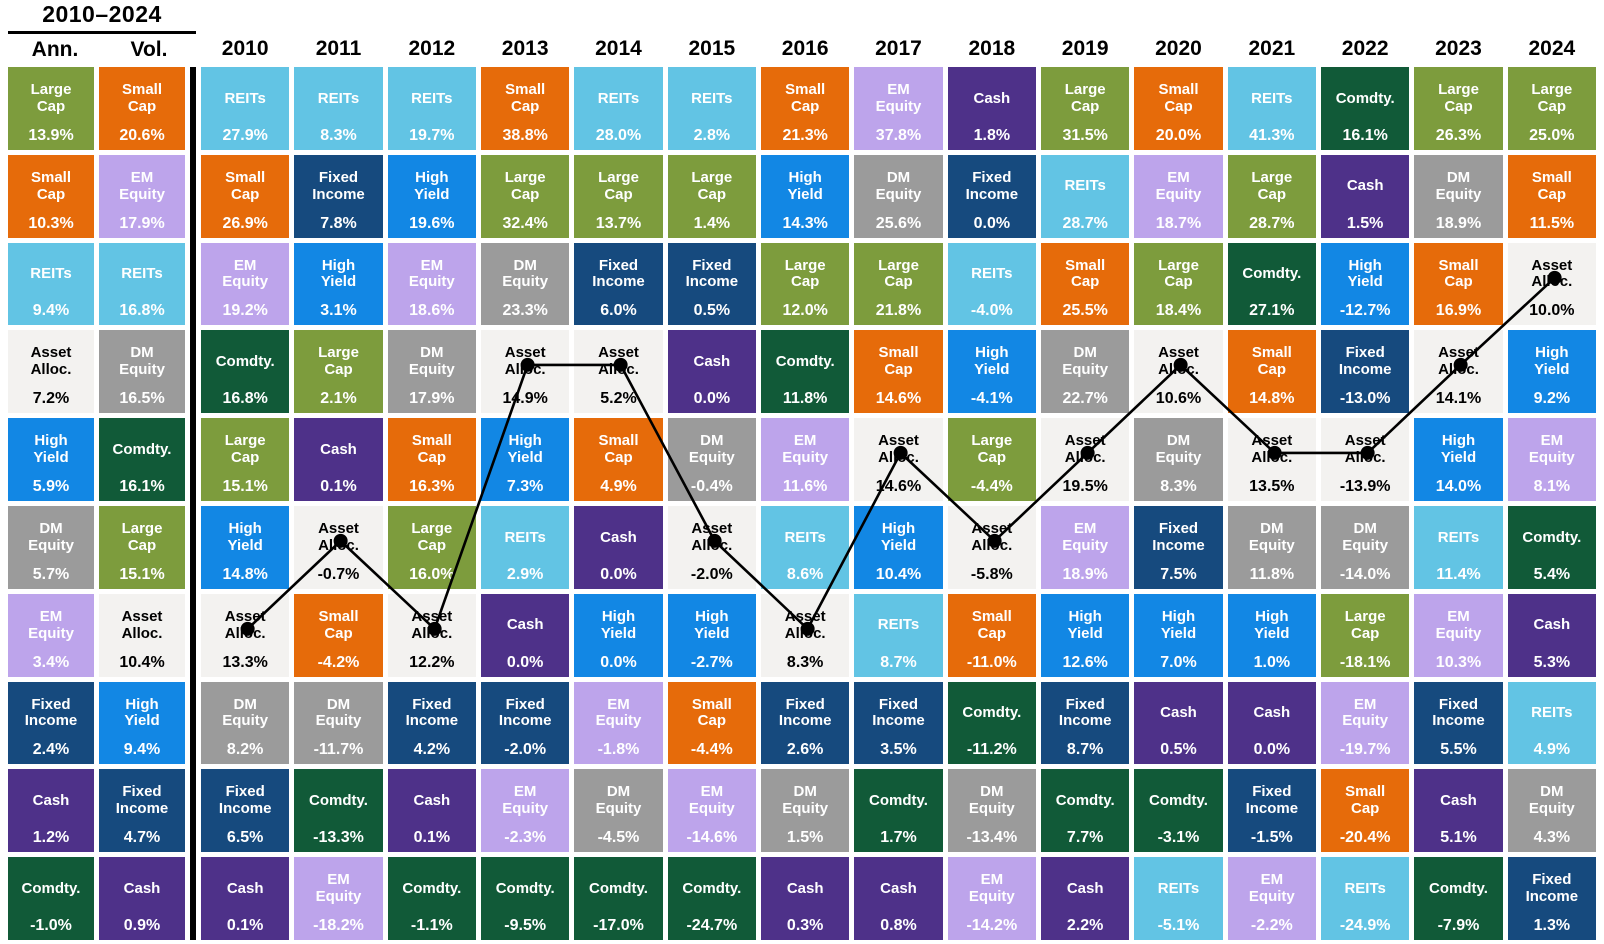  Describe the element at coordinates (431, 196) in the screenshot. I see `asset-cell: High Yield 19.6%` at that location.